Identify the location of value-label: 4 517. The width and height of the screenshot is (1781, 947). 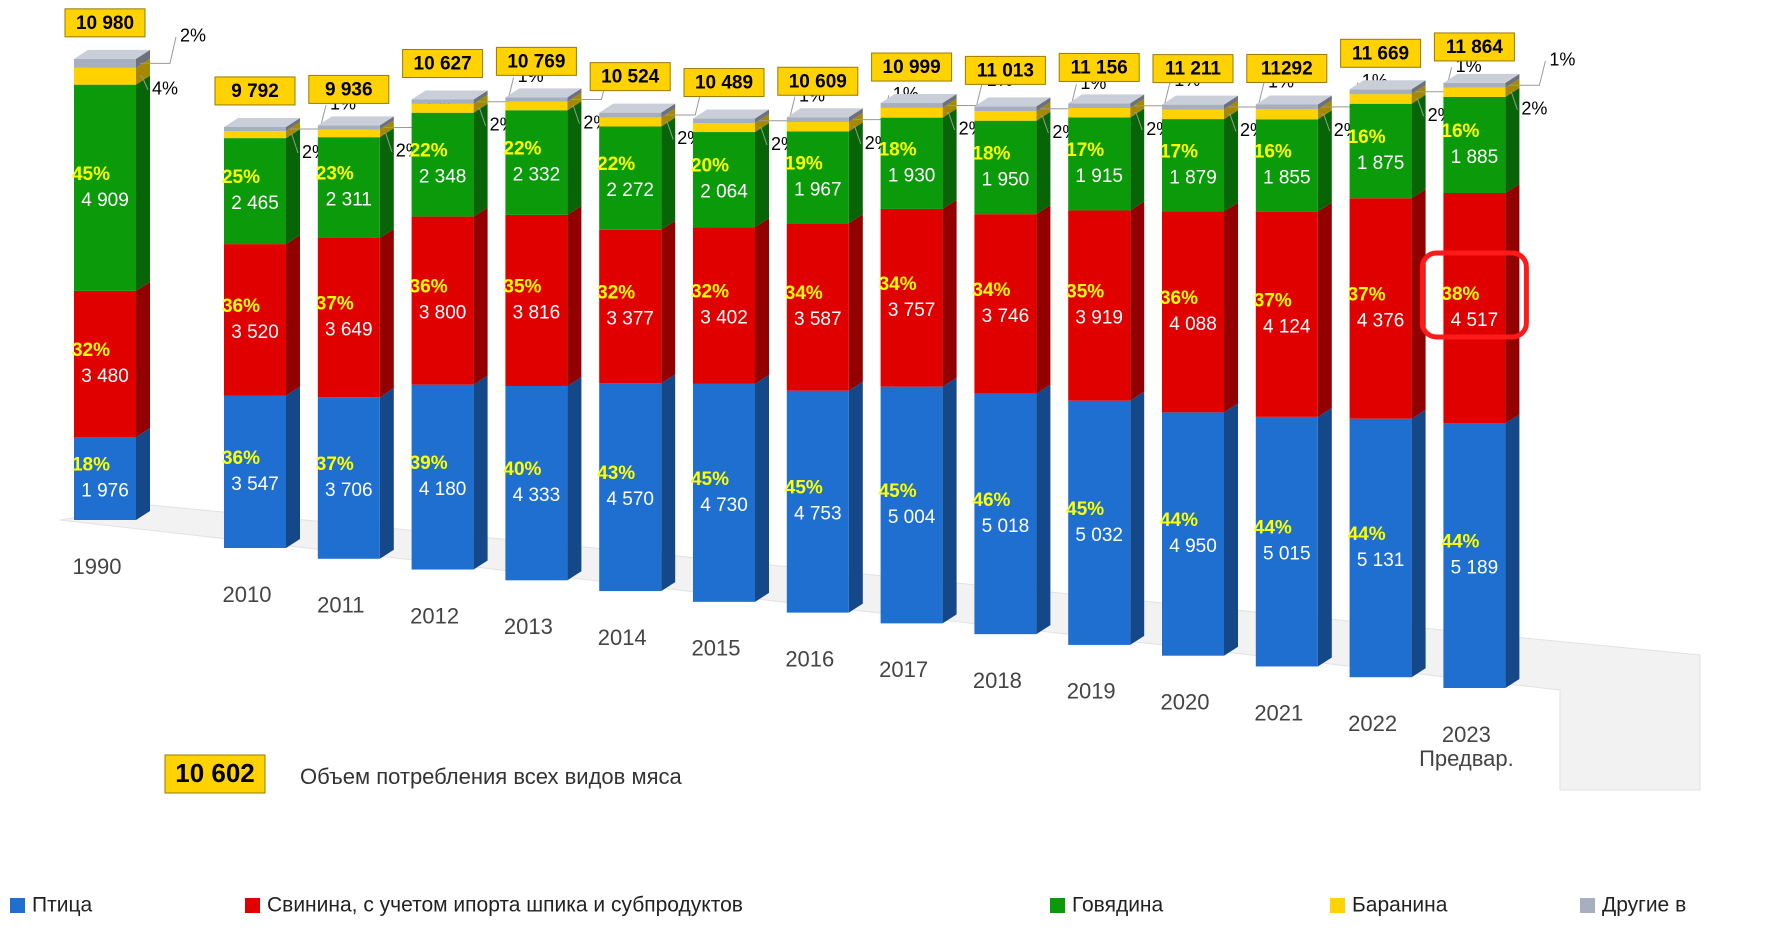
(1475, 320).